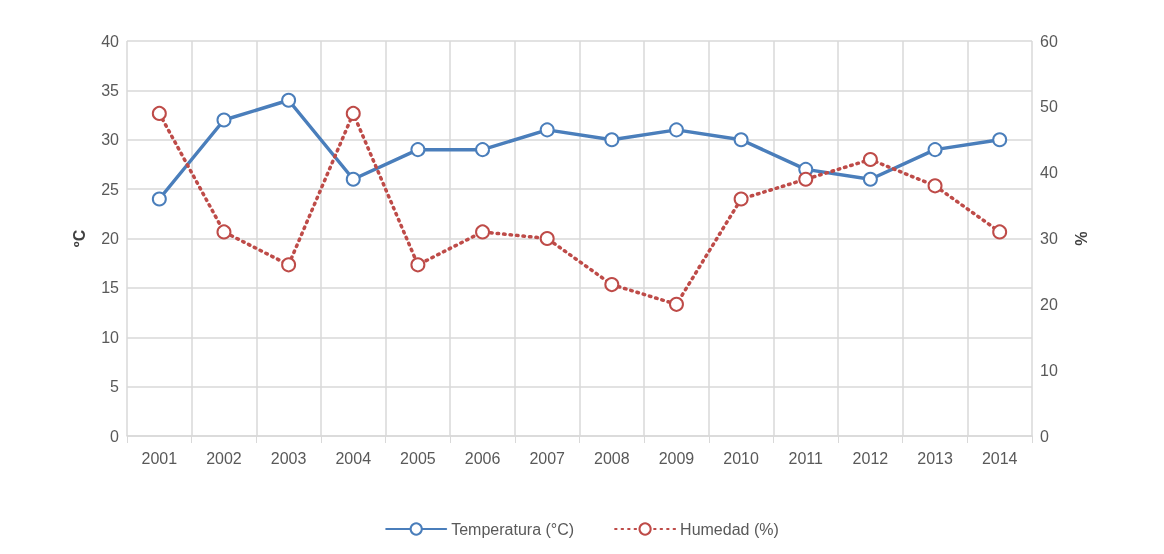  What do you see at coordinates (741, 458) in the screenshot?
I see `x-tick-label: 2010` at bounding box center [741, 458].